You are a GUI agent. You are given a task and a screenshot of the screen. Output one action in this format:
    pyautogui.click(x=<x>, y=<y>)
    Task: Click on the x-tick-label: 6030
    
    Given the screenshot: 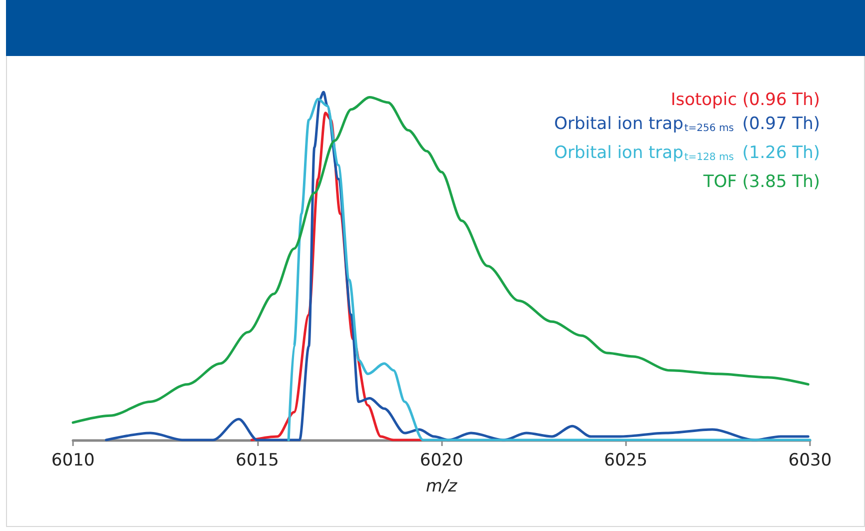 What is the action you would take?
    pyautogui.click(x=810, y=460)
    